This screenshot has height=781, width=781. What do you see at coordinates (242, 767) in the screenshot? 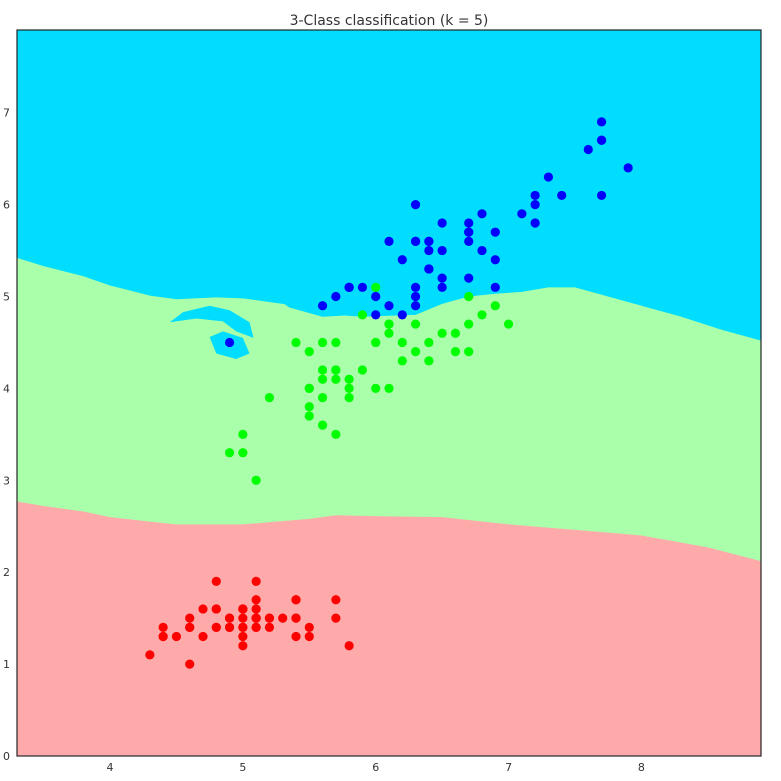
I see `x-tick-label: 5` at bounding box center [242, 767].